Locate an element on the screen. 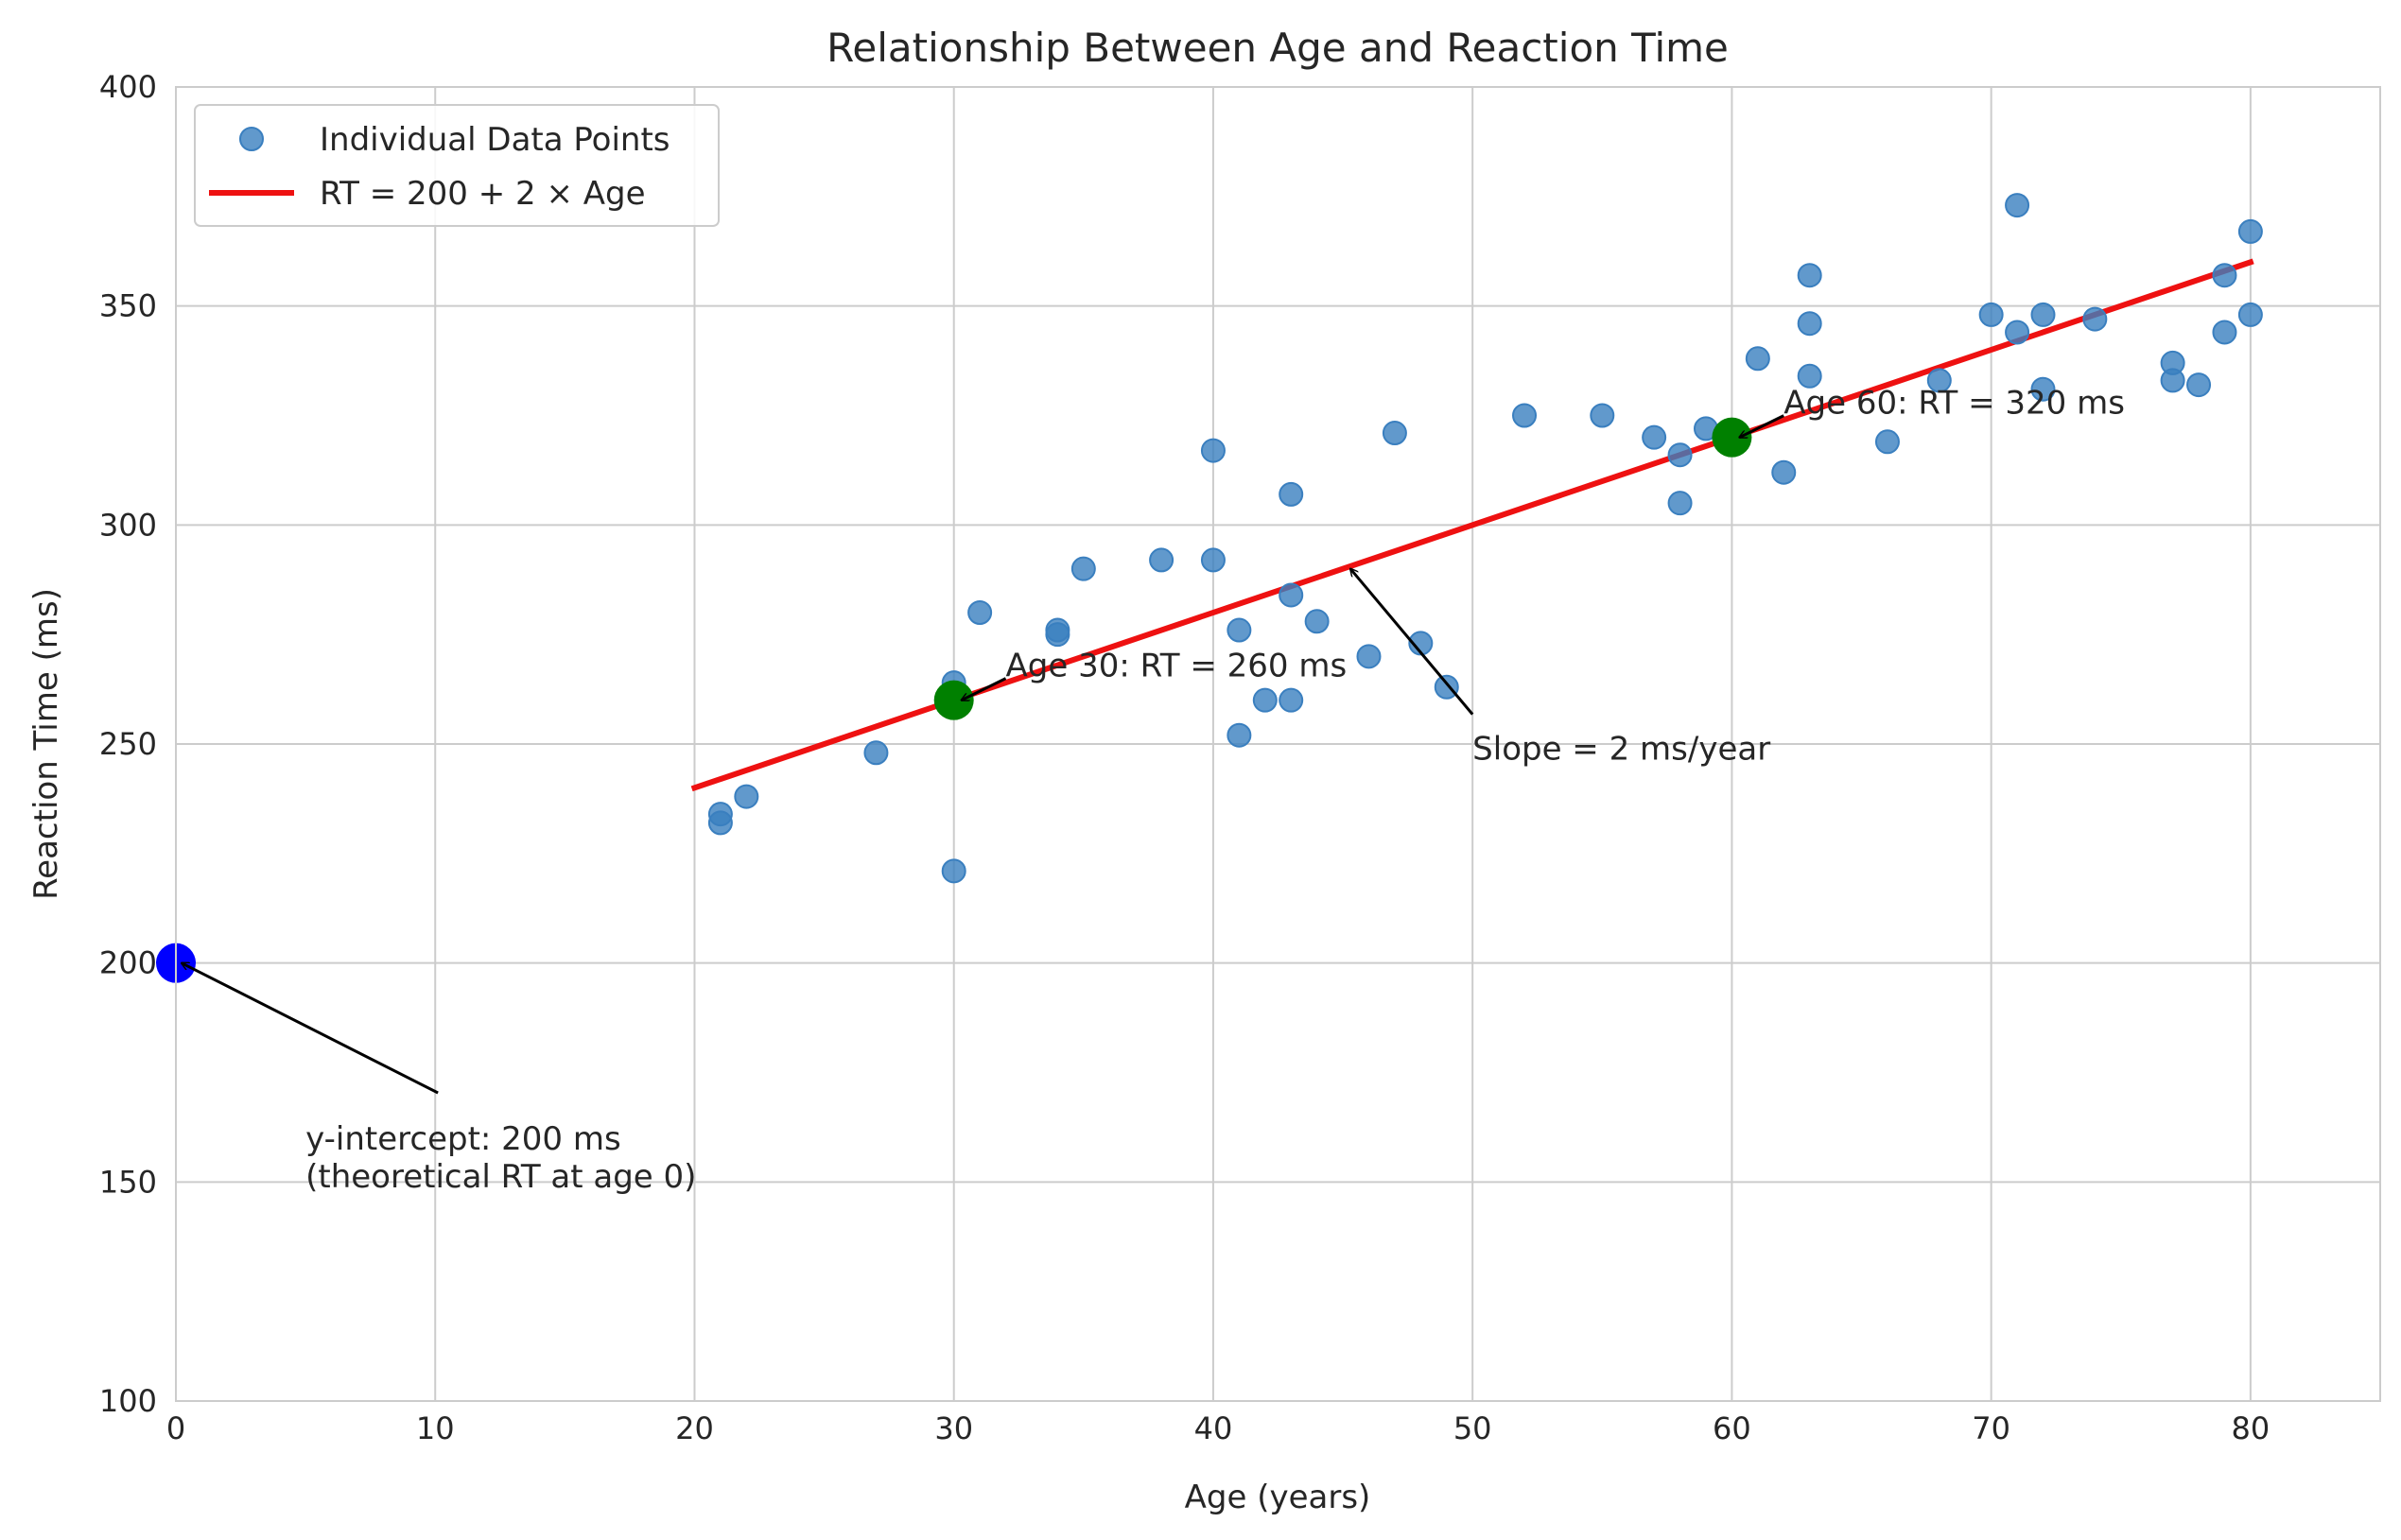 The height and width of the screenshot is (1540, 2401). annotation-text: y-intercept: 200 ms is located at coordinates (463, 1139).